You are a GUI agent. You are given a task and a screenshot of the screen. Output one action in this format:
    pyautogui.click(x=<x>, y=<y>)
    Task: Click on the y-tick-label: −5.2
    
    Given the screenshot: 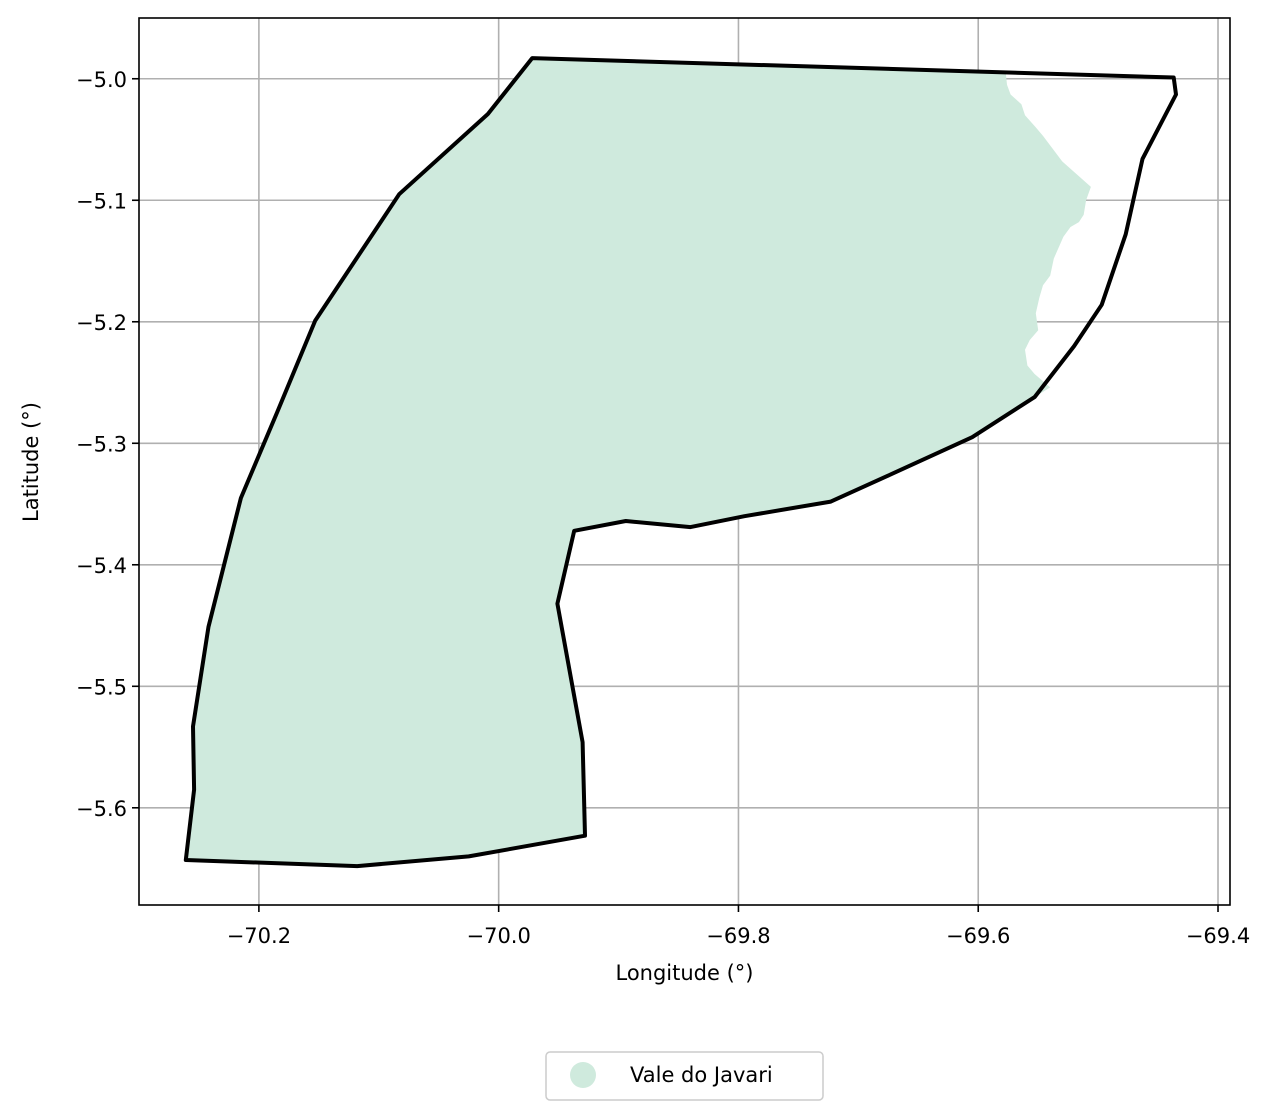 What is the action you would take?
    pyautogui.click(x=101, y=323)
    